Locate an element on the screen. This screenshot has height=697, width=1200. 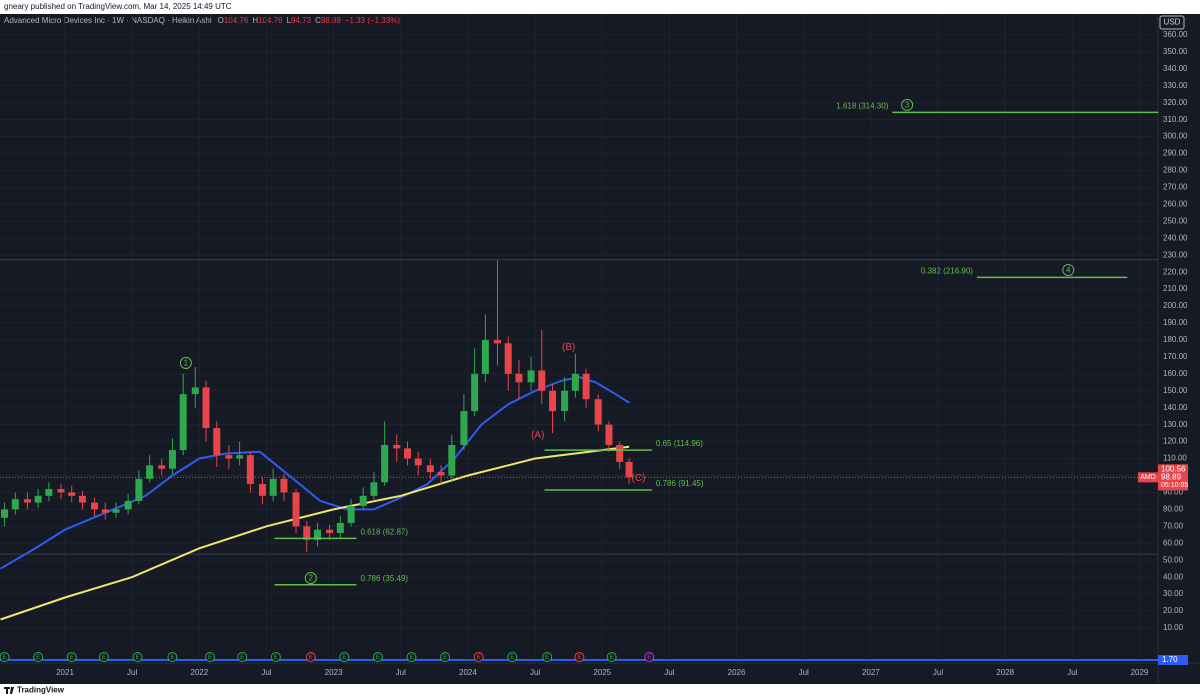
y-tick-label: 250.00 is located at coordinates (1175, 220).